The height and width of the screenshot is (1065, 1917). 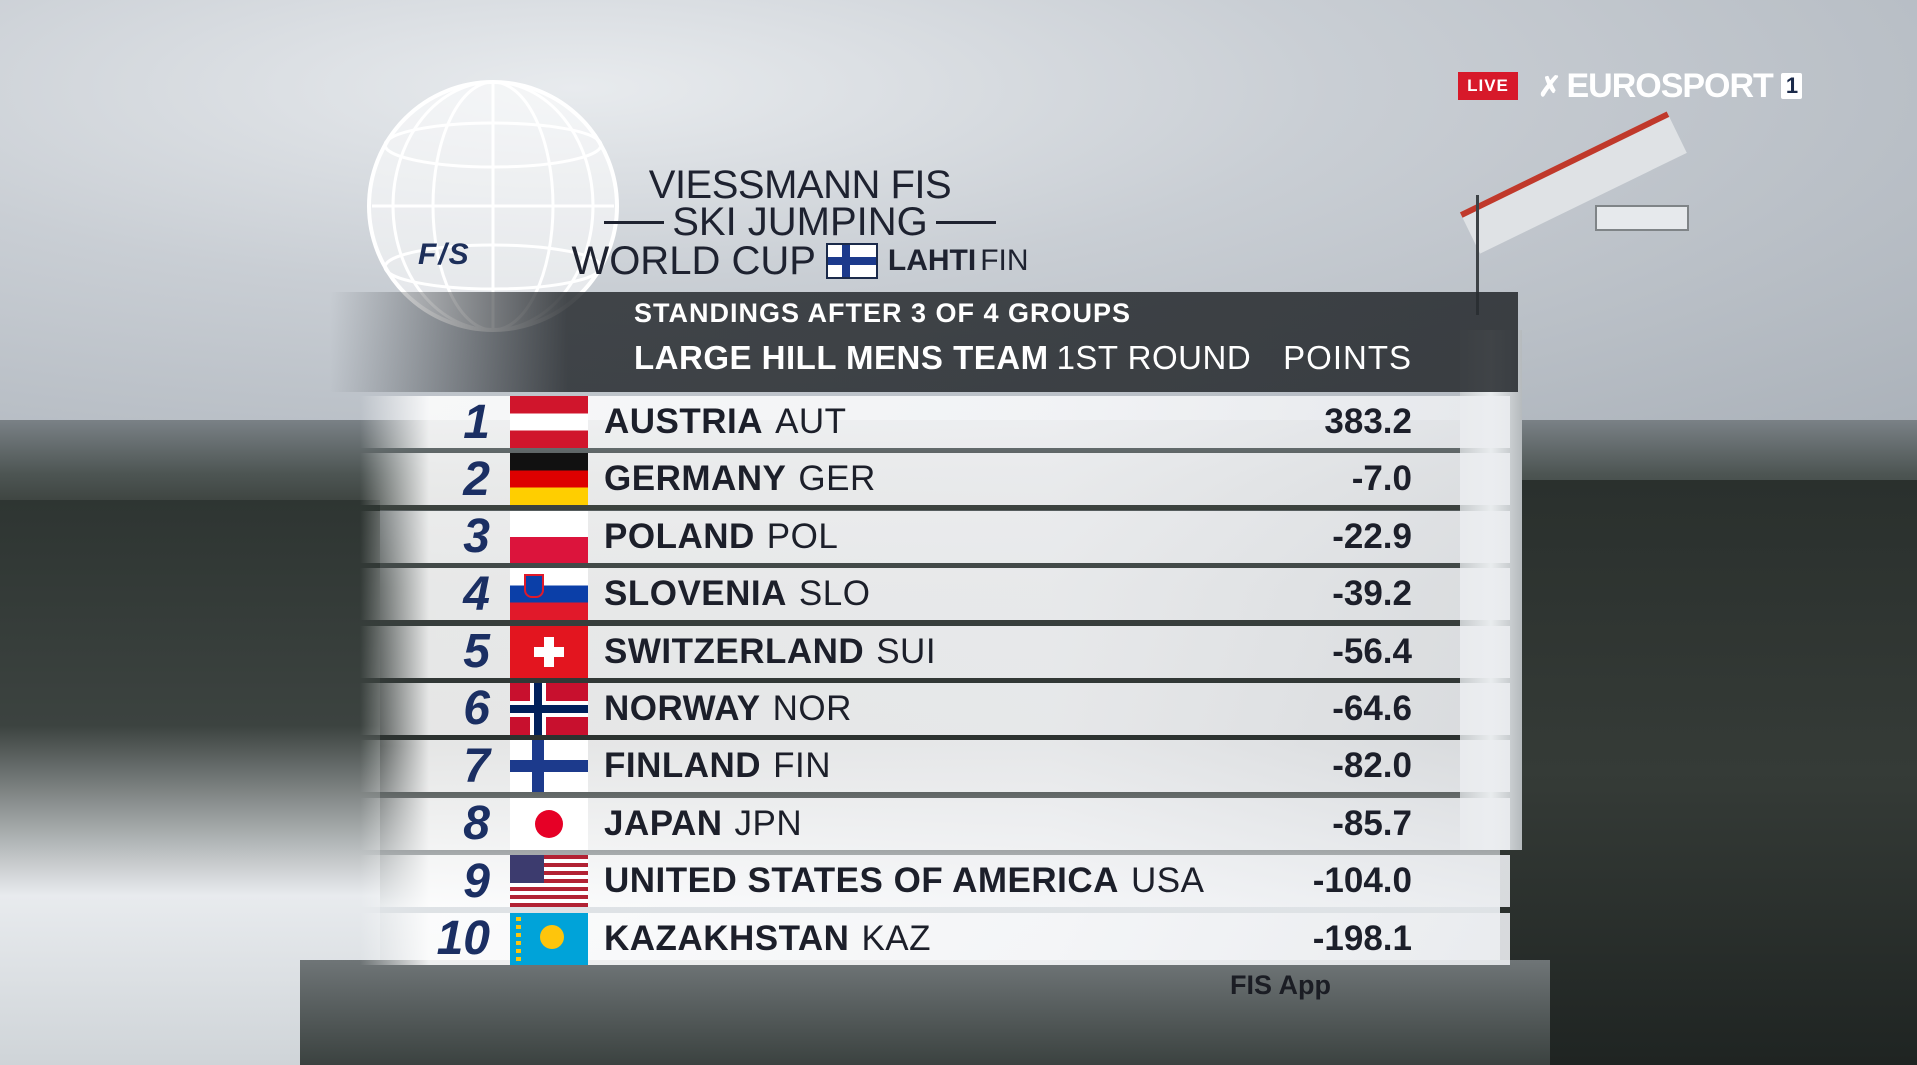 I want to click on rank: 5, so click(x=476, y=652).